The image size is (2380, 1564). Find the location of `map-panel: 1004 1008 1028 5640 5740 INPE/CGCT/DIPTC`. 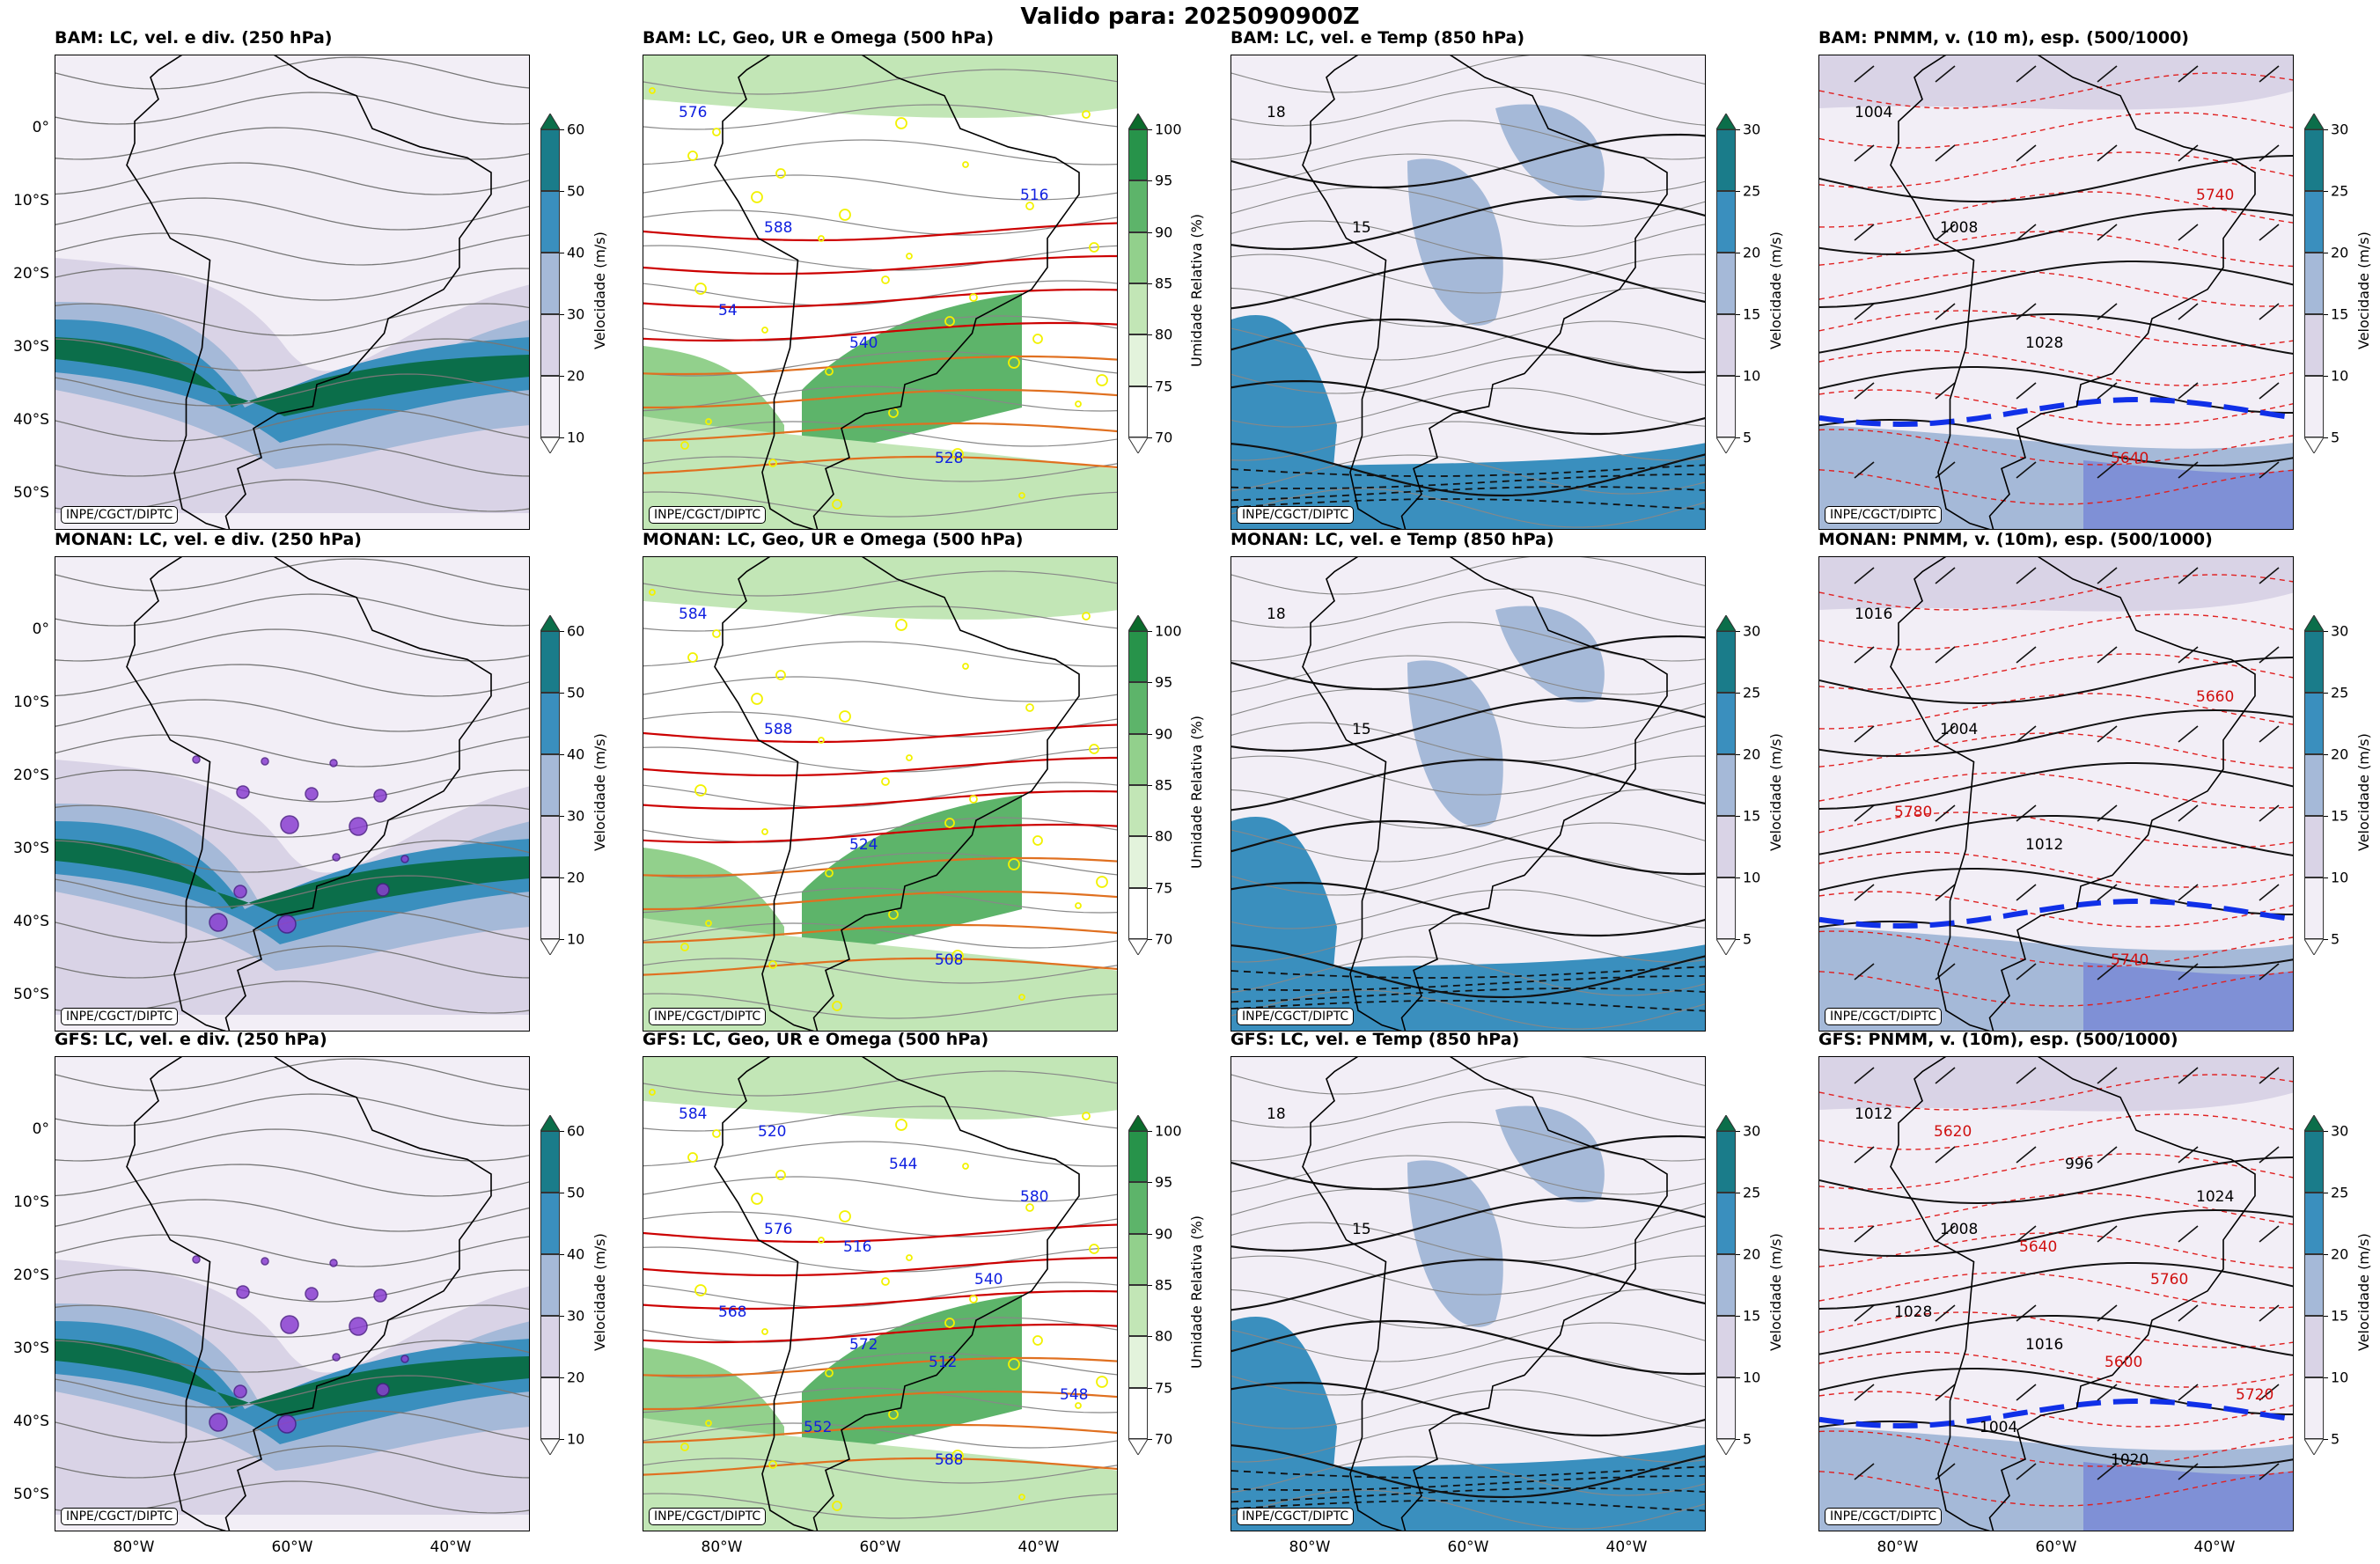

map-panel: 1004 1008 1028 5640 5740 INPE/CGCT/DIPTC is located at coordinates (2056, 292).